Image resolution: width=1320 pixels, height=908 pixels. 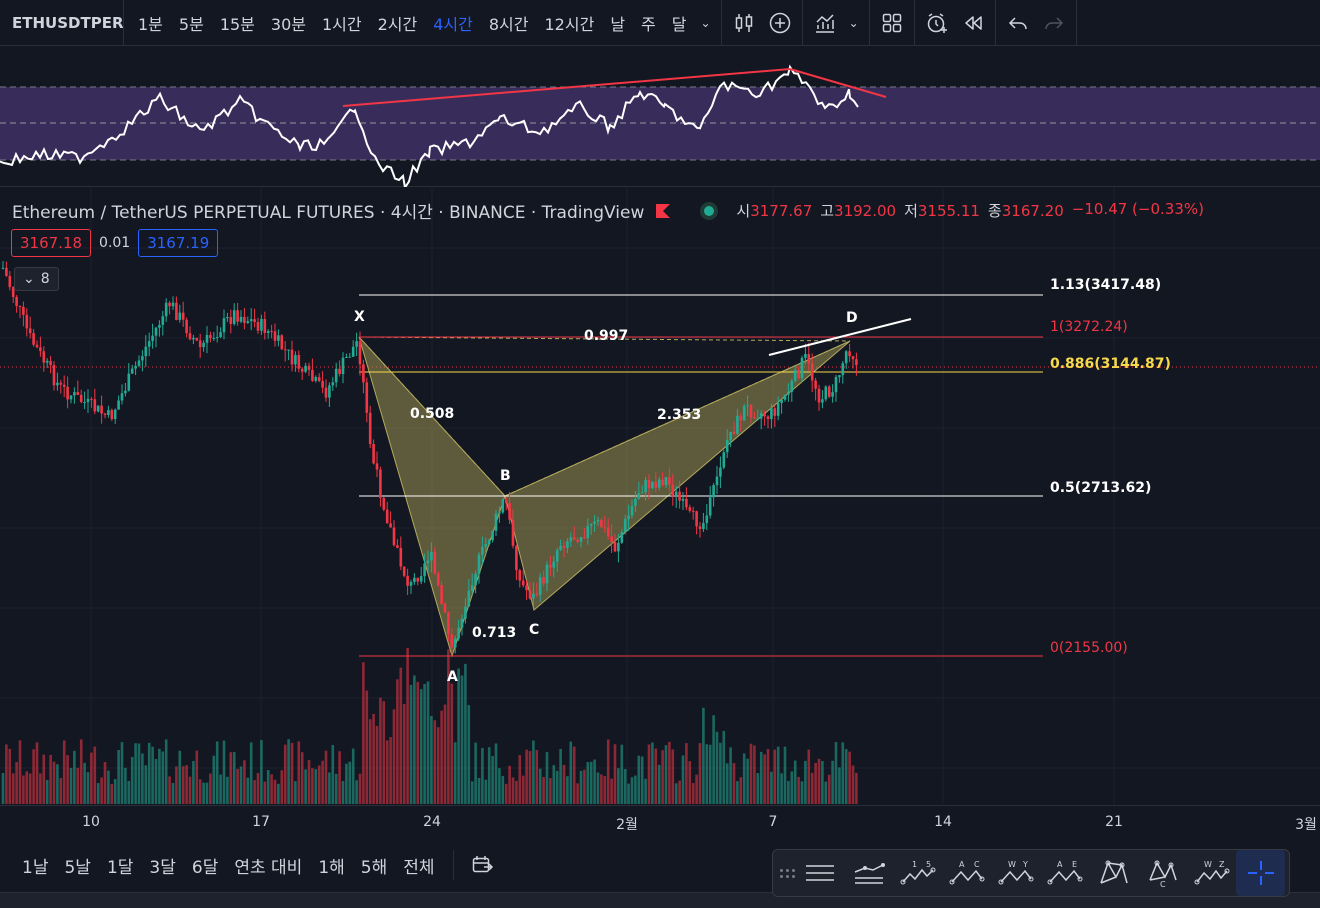 I want to click on xabcd-pattern-tool, so click(x=1113, y=873).